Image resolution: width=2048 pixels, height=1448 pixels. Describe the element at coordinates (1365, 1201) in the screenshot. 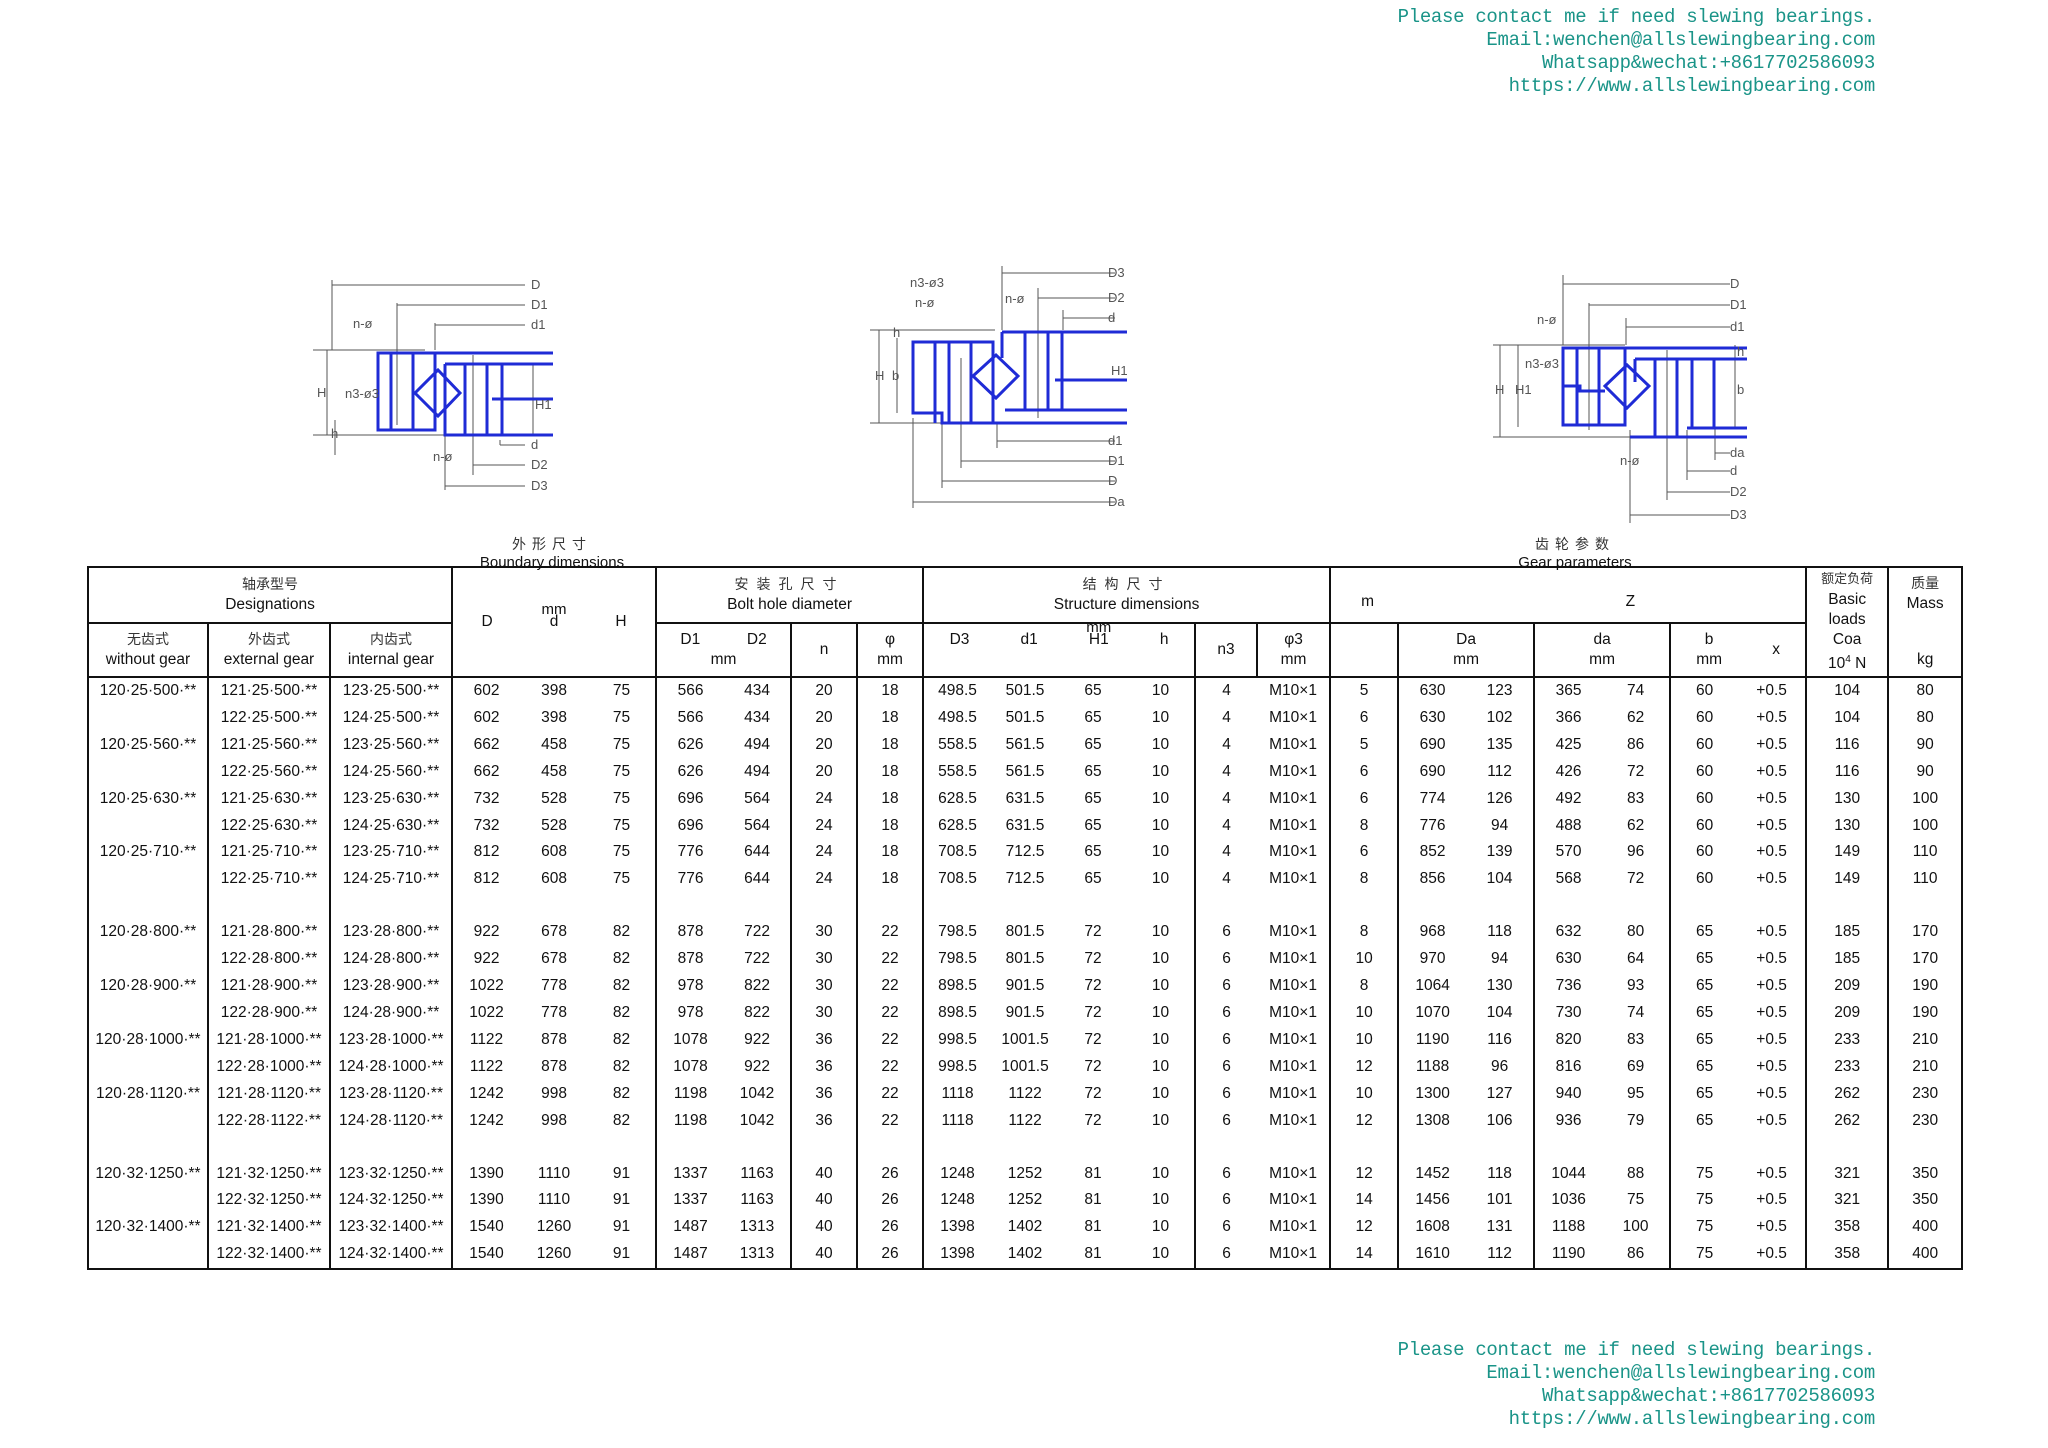

I see `table-cell: 14` at that location.